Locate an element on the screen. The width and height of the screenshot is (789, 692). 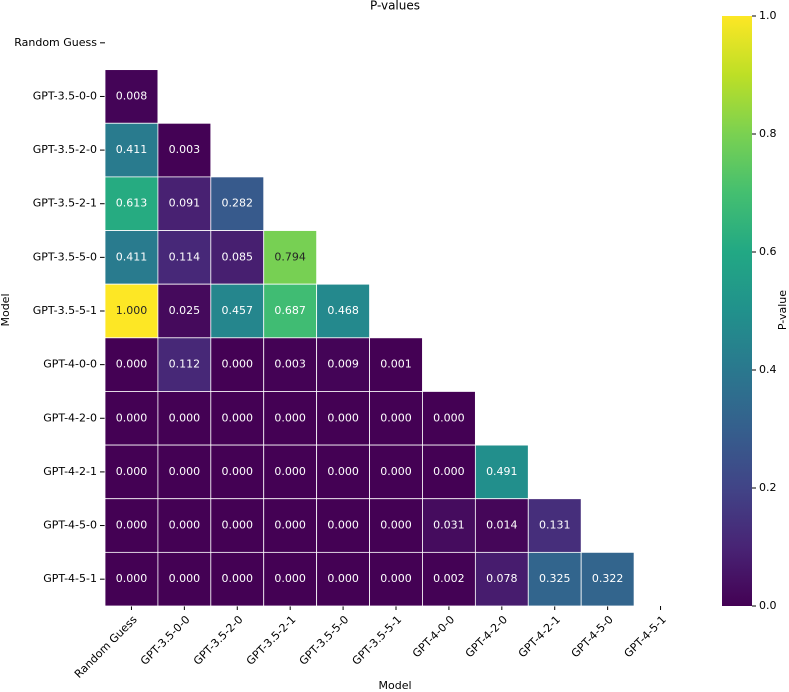
cell-label: 0.002 is located at coordinates (449, 578).